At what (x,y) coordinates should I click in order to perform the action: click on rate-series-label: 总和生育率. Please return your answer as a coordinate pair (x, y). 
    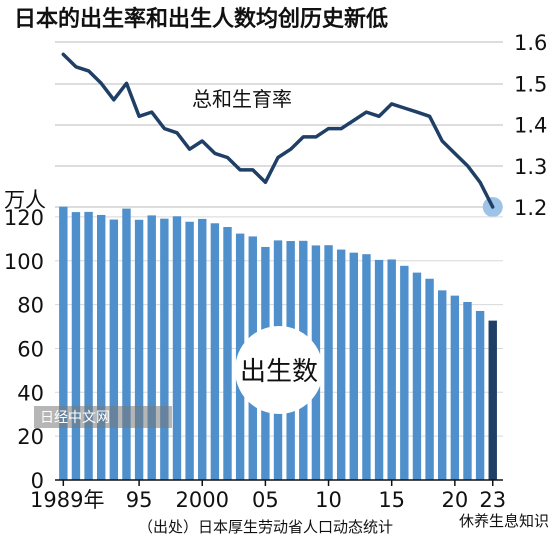
    Looking at the image, I should click on (242, 99).